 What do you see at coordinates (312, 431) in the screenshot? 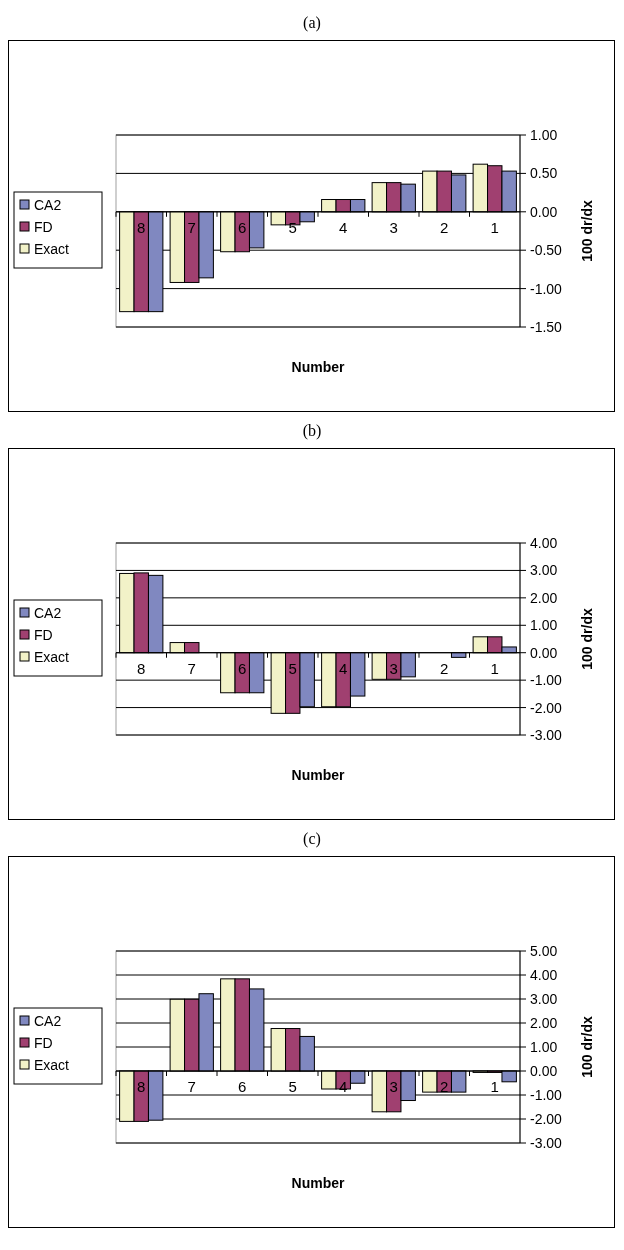
I see `chart-title: (b)` at bounding box center [312, 431].